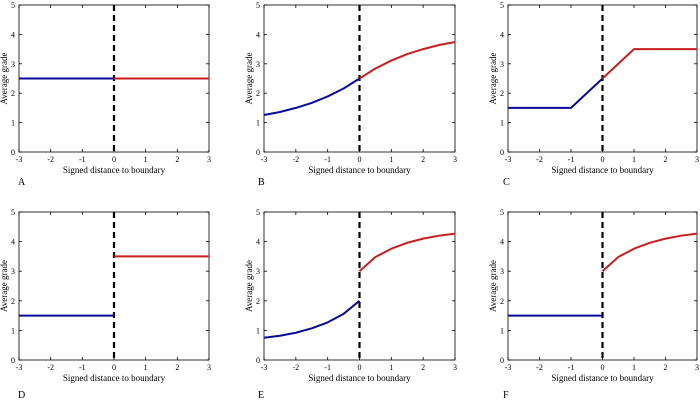 The height and width of the screenshot is (400, 700). Describe the element at coordinates (506, 182) in the screenshot. I see `panel-letter: C` at that location.